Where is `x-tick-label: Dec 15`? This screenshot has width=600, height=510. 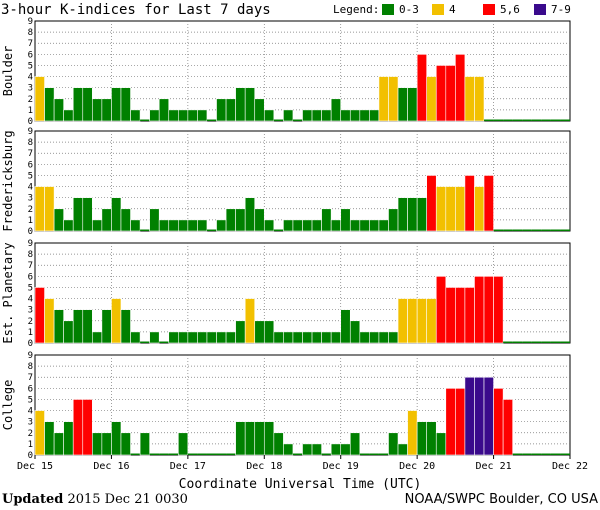
x-tick-label: Dec 15 is located at coordinates (35, 466).